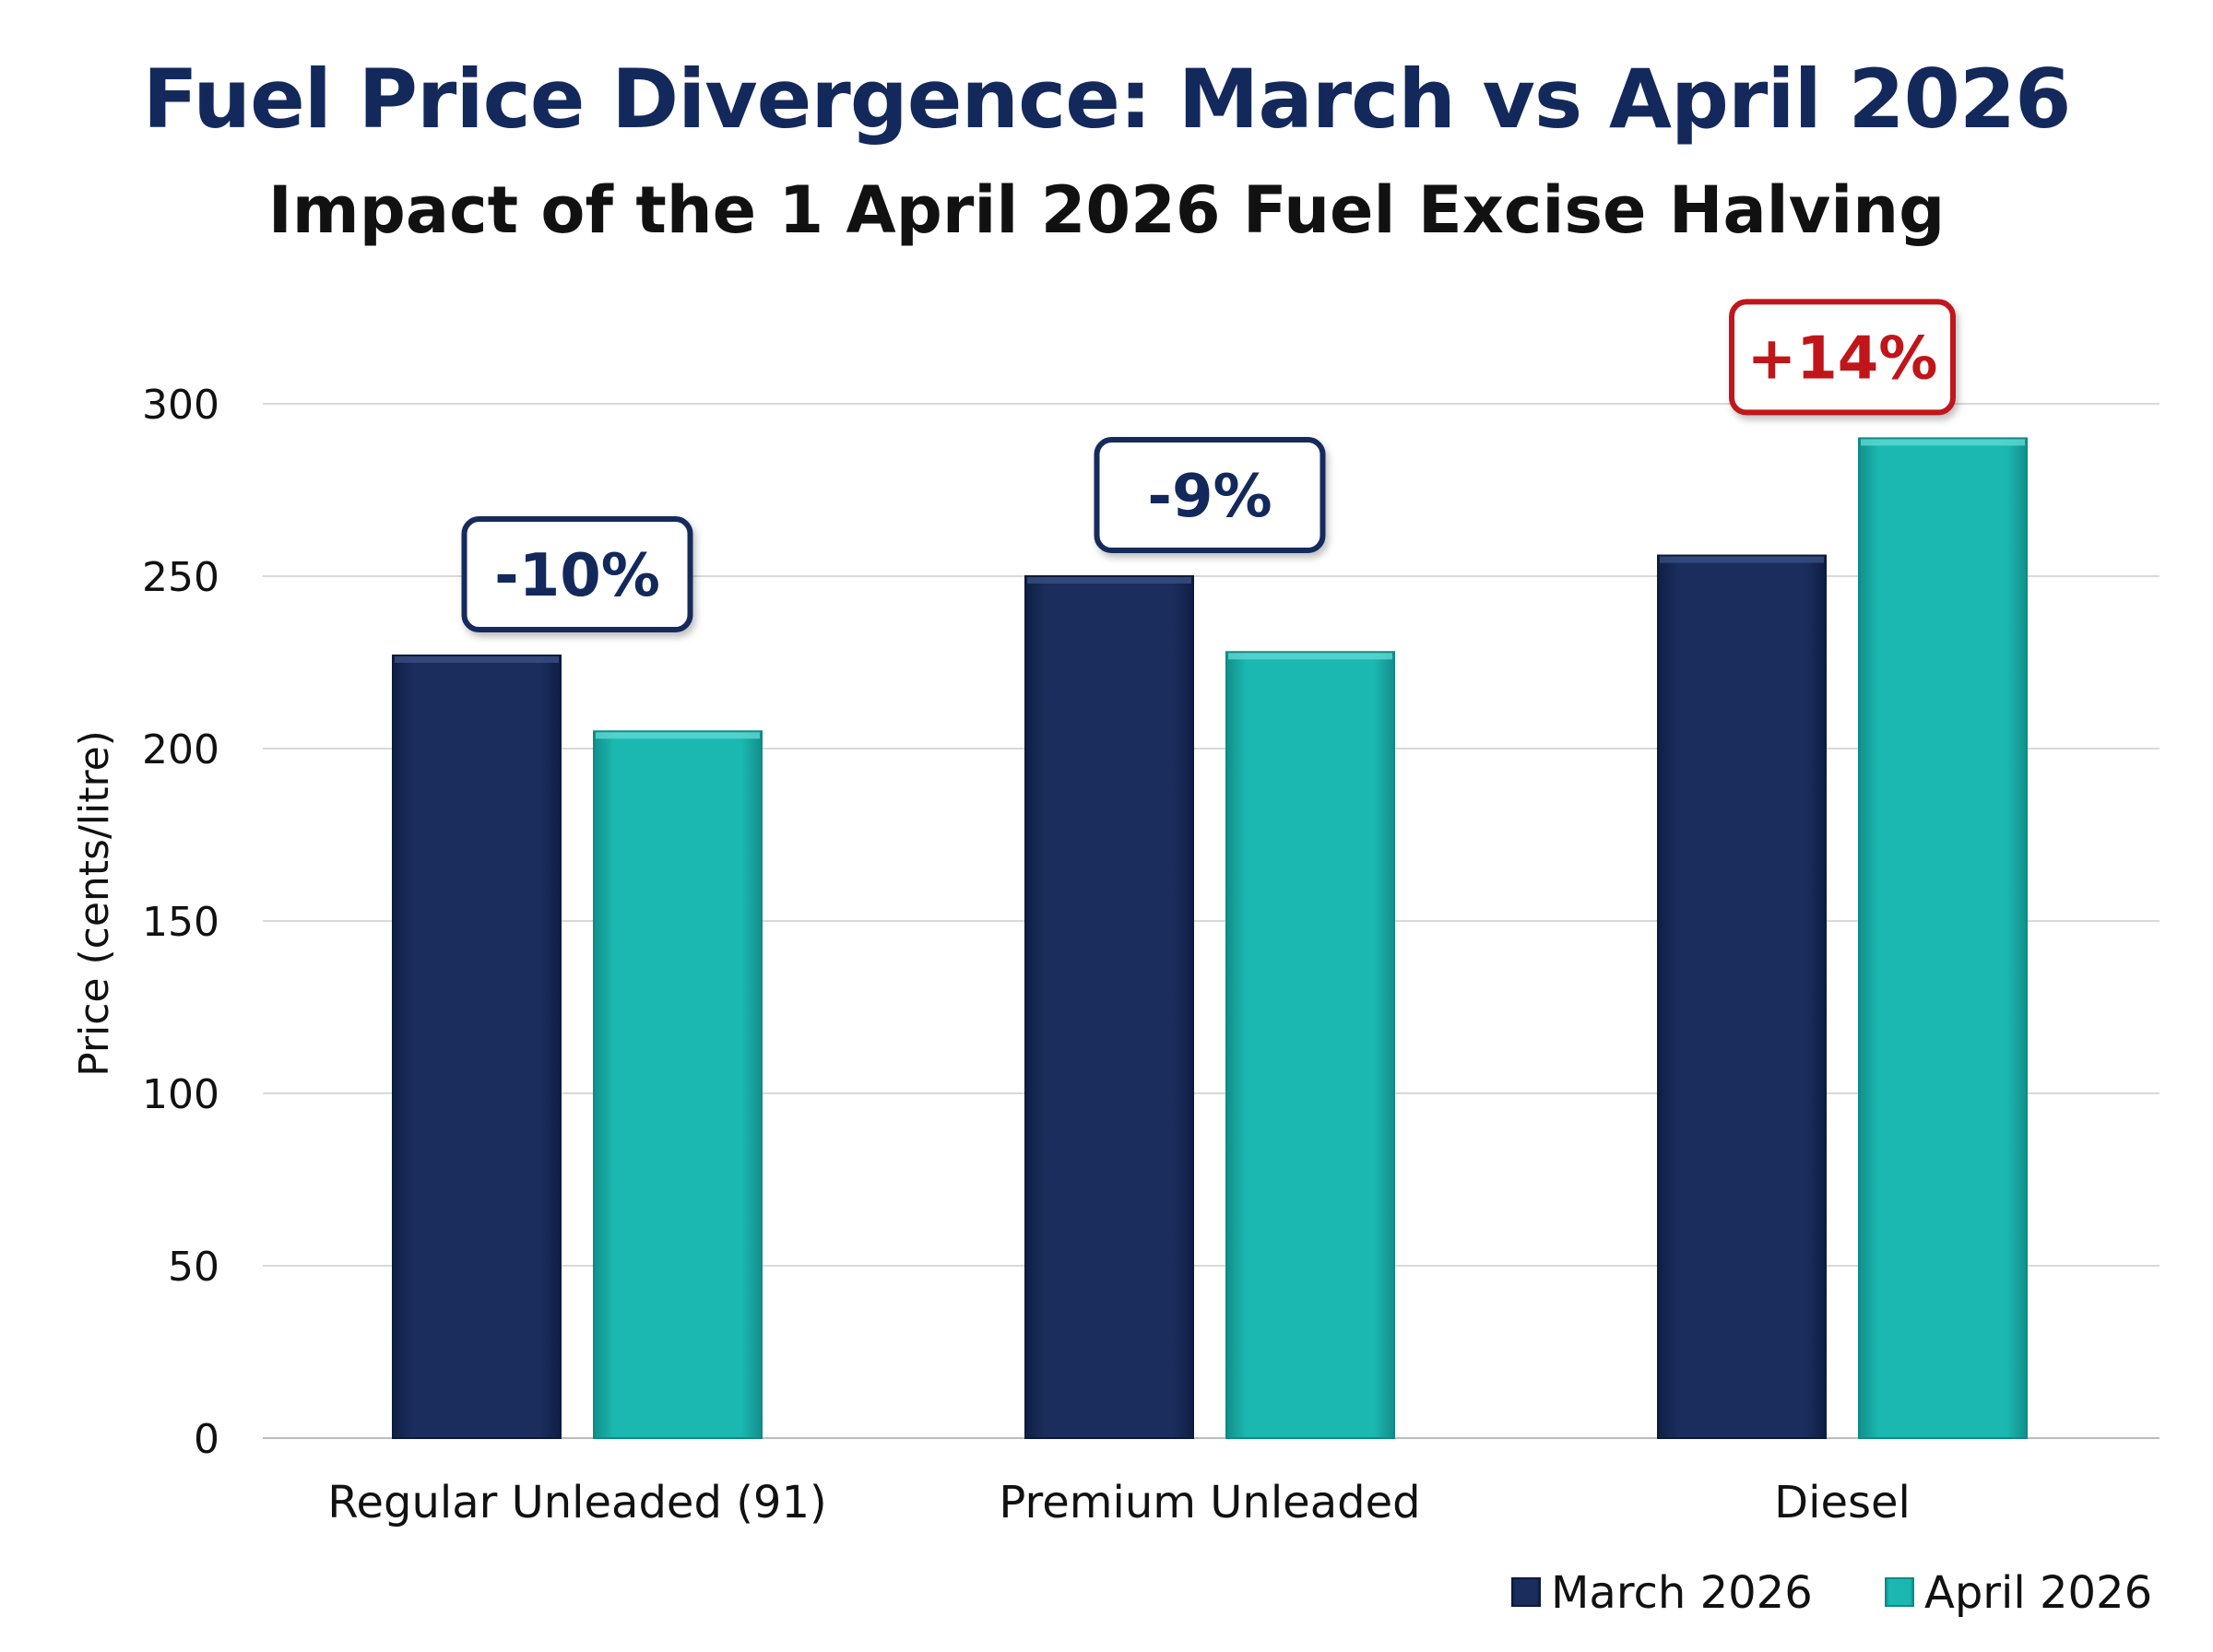 The height and width of the screenshot is (1652, 2213). What do you see at coordinates (94, 903) in the screenshot?
I see `y-axis-label: Price (cents/litre)` at bounding box center [94, 903].